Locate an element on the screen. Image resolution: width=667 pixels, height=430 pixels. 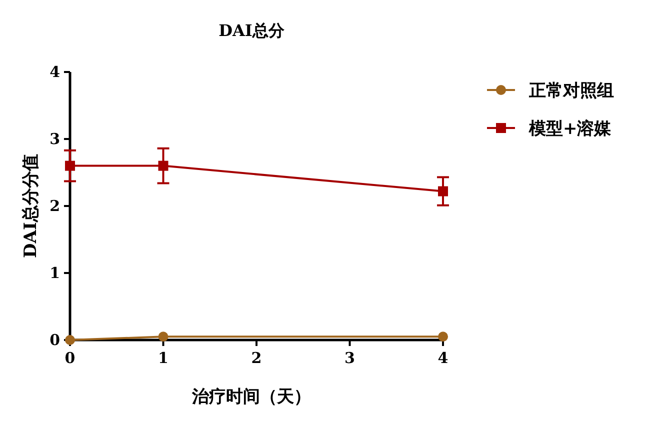
x-tick-label: 0 is located at coordinates (70, 358).